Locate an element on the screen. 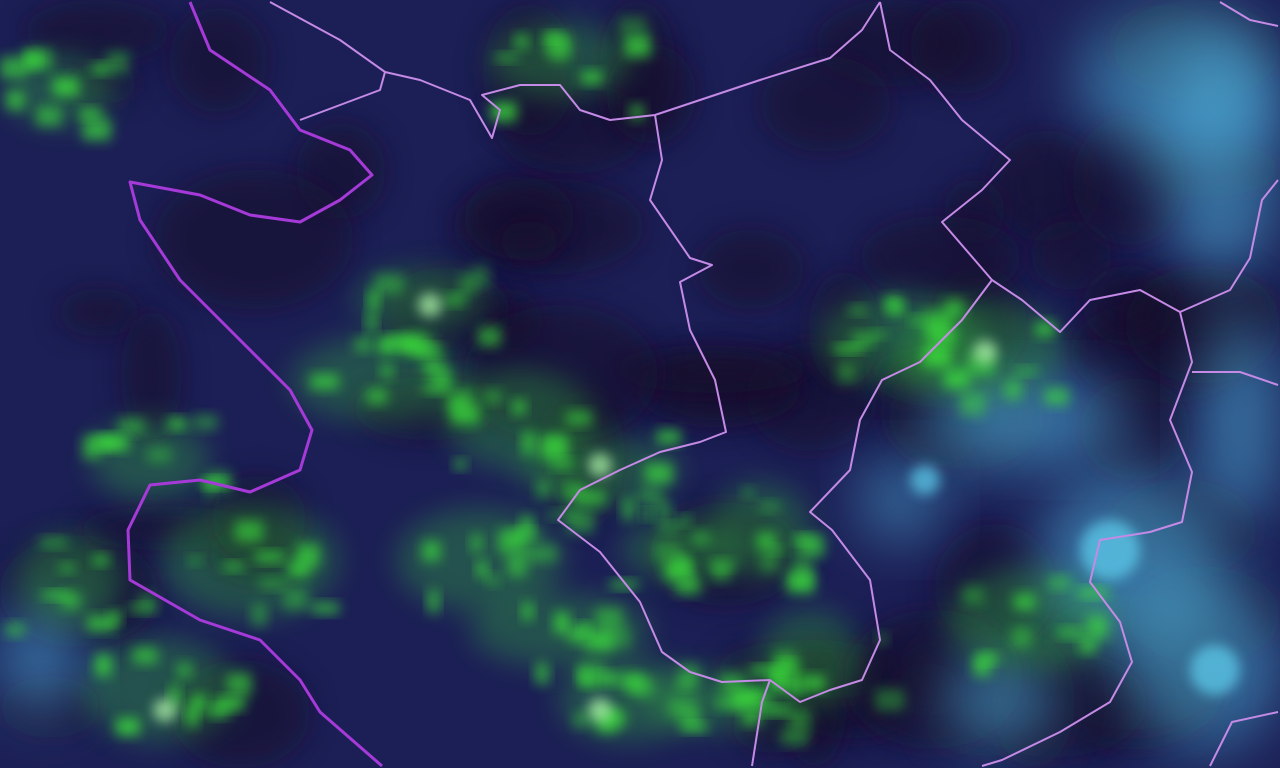 The height and width of the screenshot is (768, 1280). border-line-south is located at coordinates (761, 723).